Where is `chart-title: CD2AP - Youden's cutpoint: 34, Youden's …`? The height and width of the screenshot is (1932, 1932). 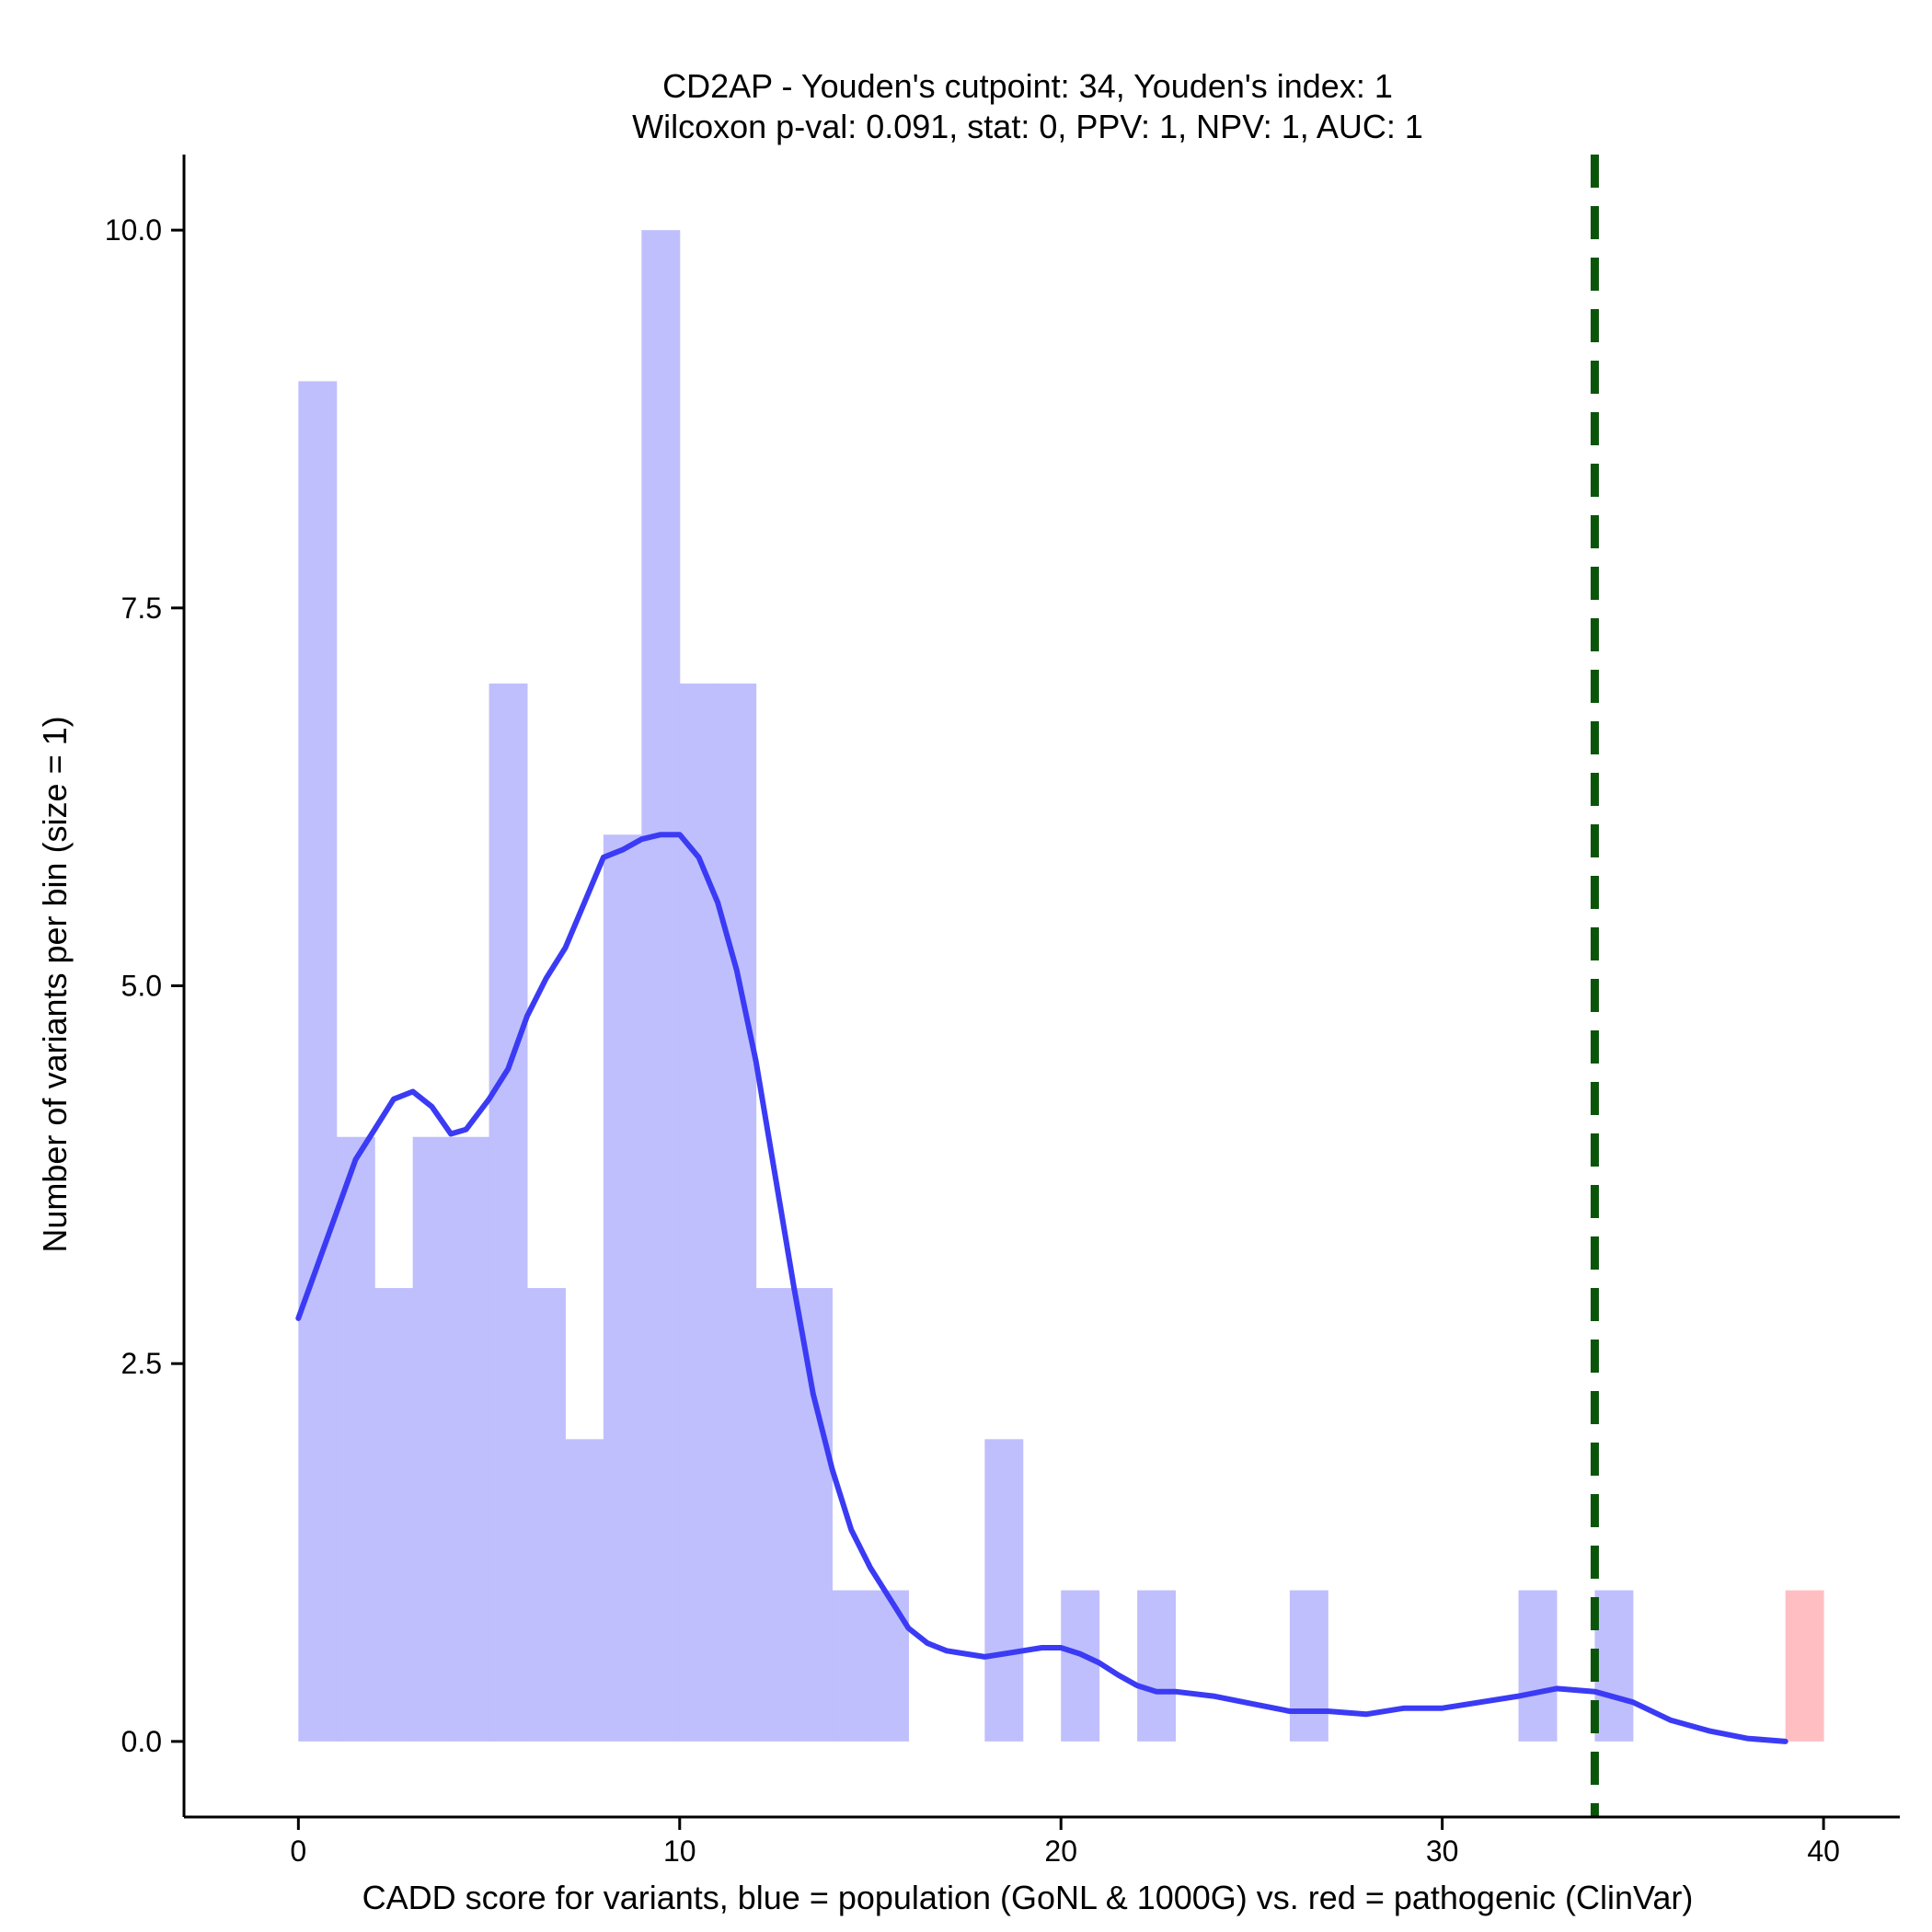
chart-title: CD2AP - Youden's cutpoint: 34, Youden's … is located at coordinates (1027, 86).